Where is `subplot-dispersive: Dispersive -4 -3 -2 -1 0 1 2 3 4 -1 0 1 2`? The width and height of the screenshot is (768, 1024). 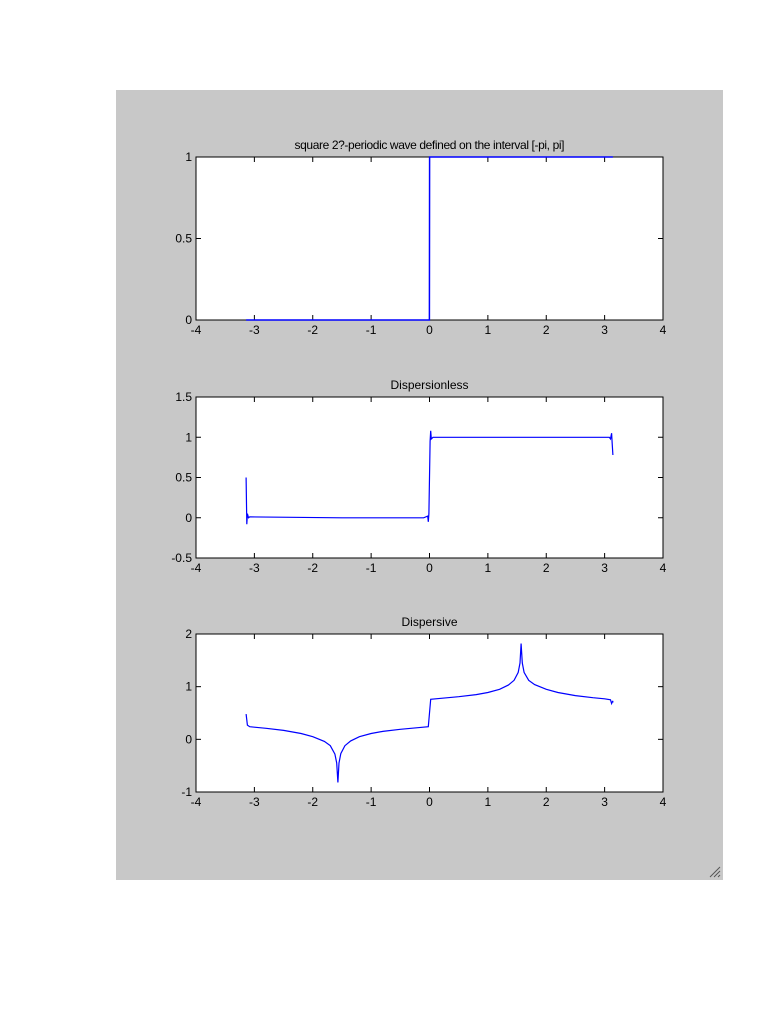
subplot-dispersive: Dispersive -4 -3 -2 -1 0 1 2 3 4 -1 0 1 2 is located at coordinates (423, 712).